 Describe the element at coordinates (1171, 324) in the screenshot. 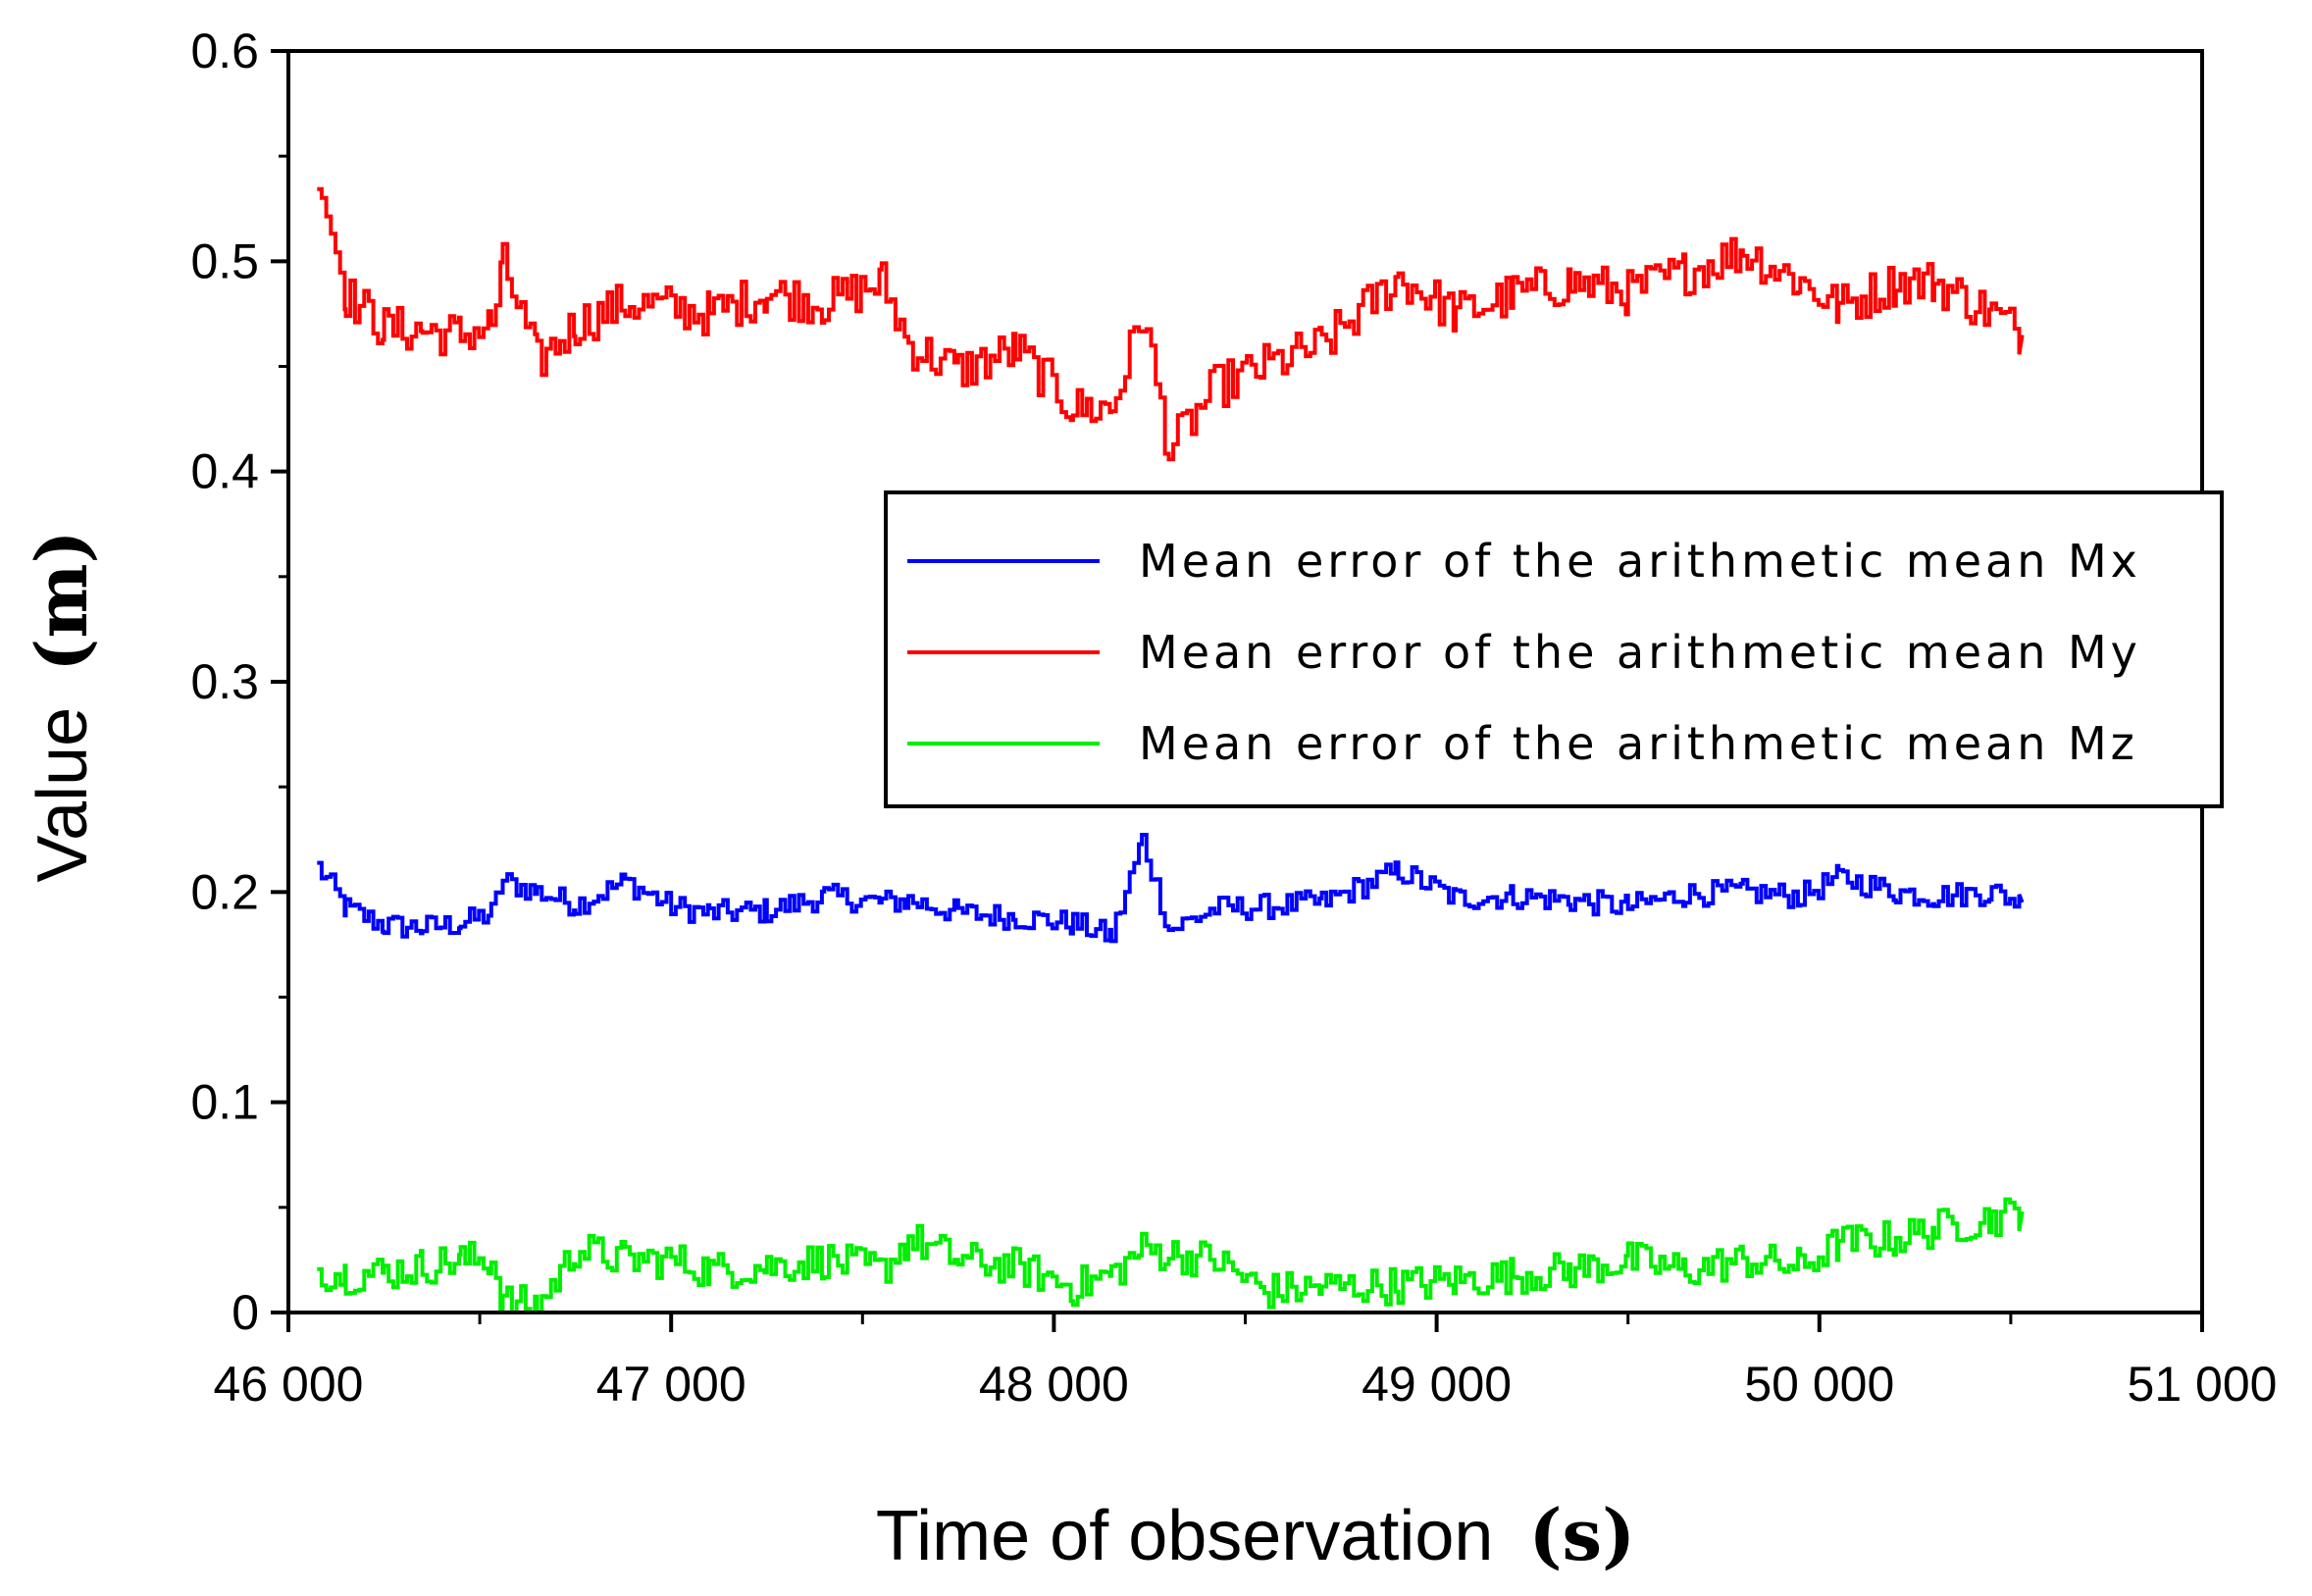

I see `series-line-my` at that location.